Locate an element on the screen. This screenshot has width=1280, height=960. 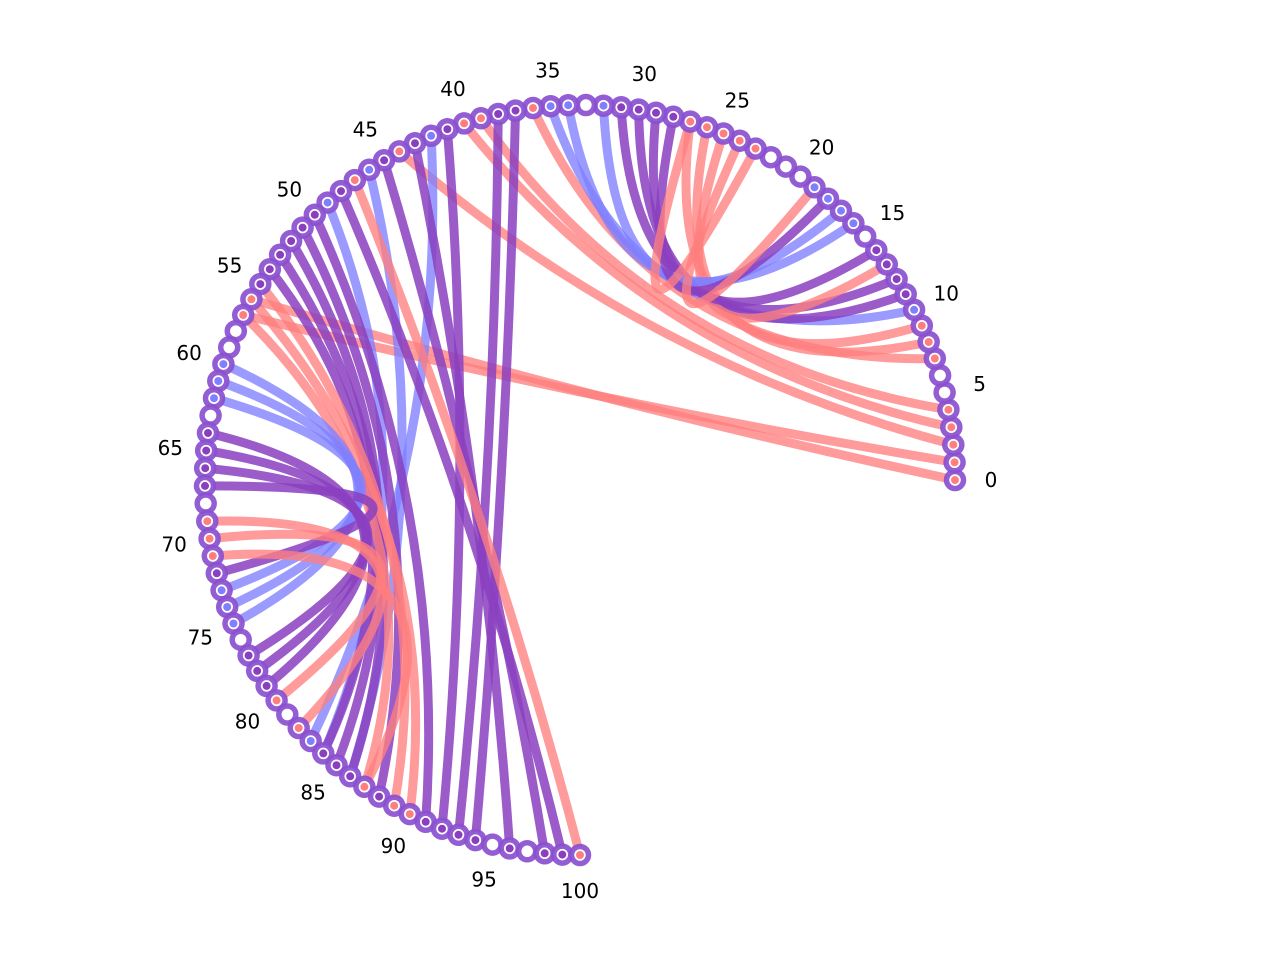
tick-label-0: 0 is located at coordinates (991, 480).